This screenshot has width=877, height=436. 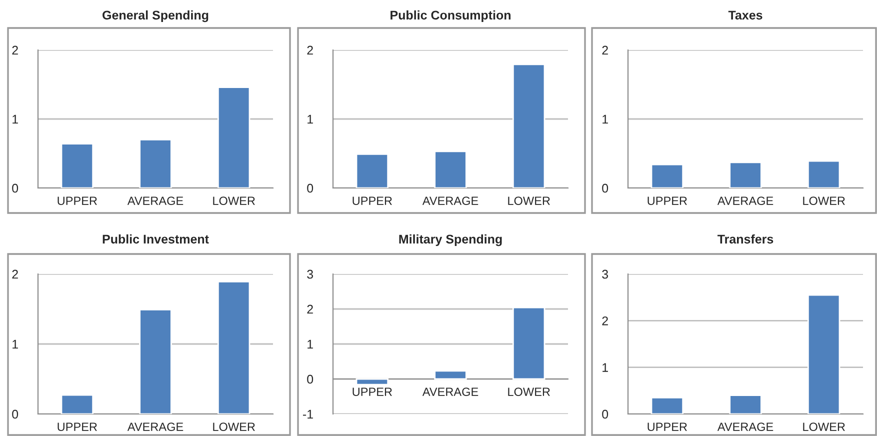 I want to click on chart-title: General Spending, so click(x=155, y=16).